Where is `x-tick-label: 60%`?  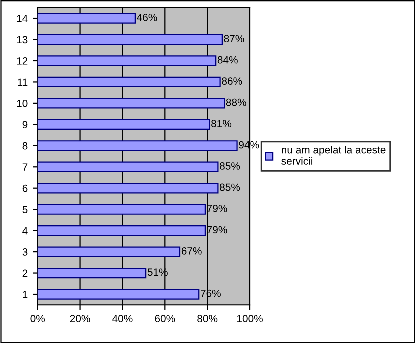
x-tick-label: 60% is located at coordinates (165, 318).